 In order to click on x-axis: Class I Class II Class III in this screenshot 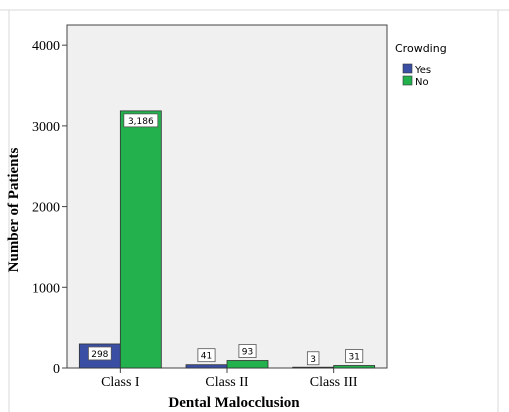, I will do `click(229, 379)`.